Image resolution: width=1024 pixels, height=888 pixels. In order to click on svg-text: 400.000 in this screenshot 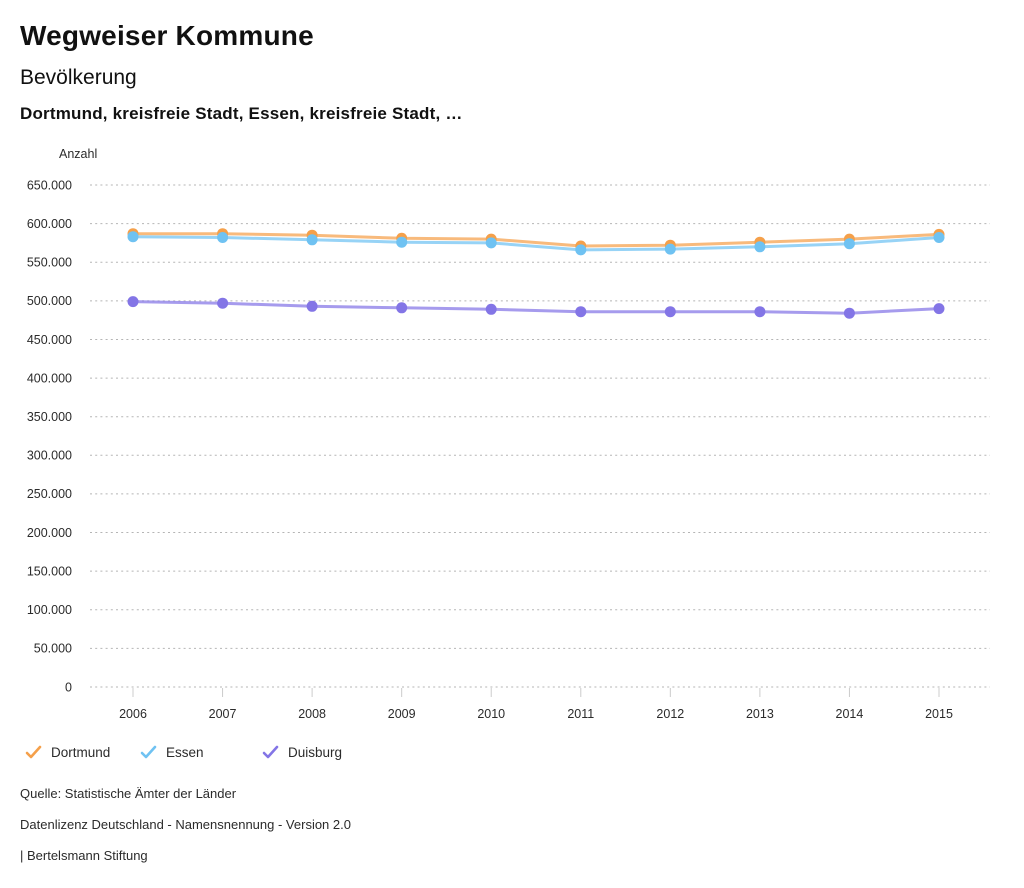, I will do `click(49, 378)`.